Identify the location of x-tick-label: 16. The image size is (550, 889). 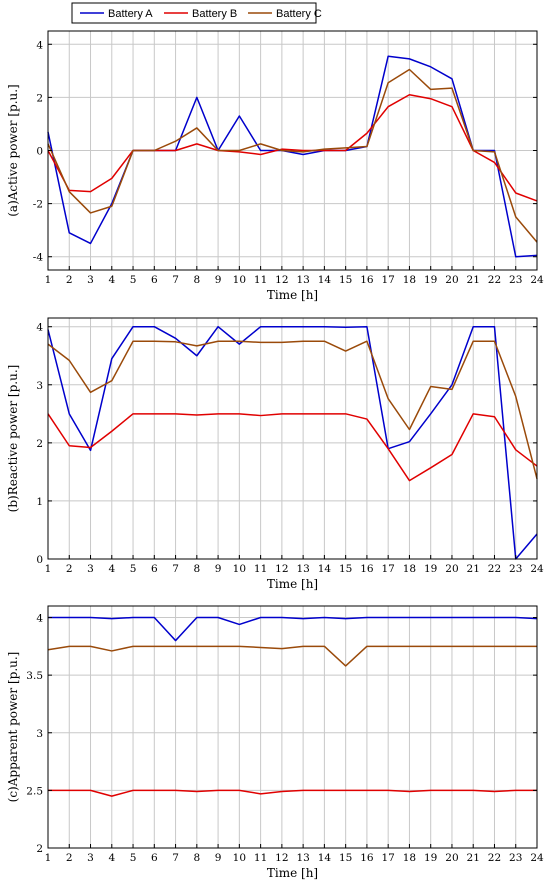
(367, 280).